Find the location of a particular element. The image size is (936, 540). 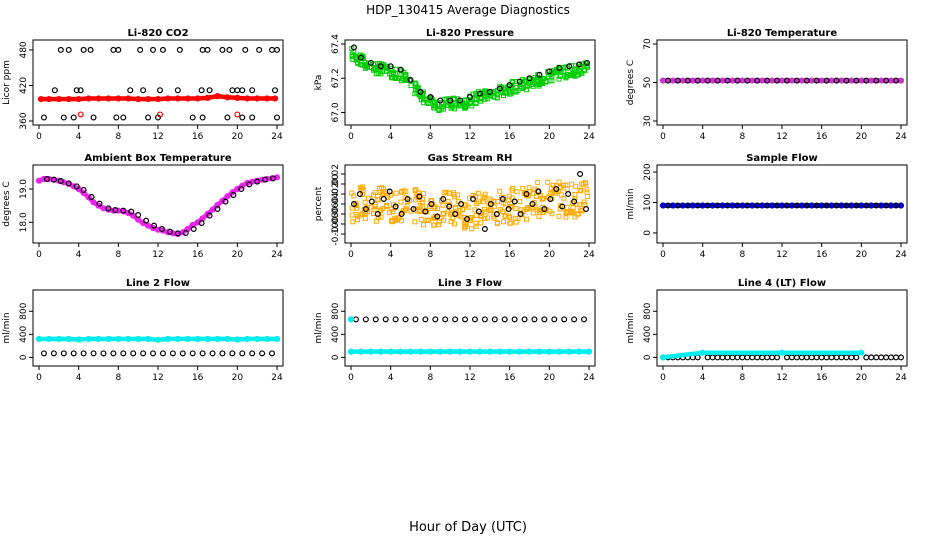

y-tick-label: 18.0 is located at coordinates (24, 222).